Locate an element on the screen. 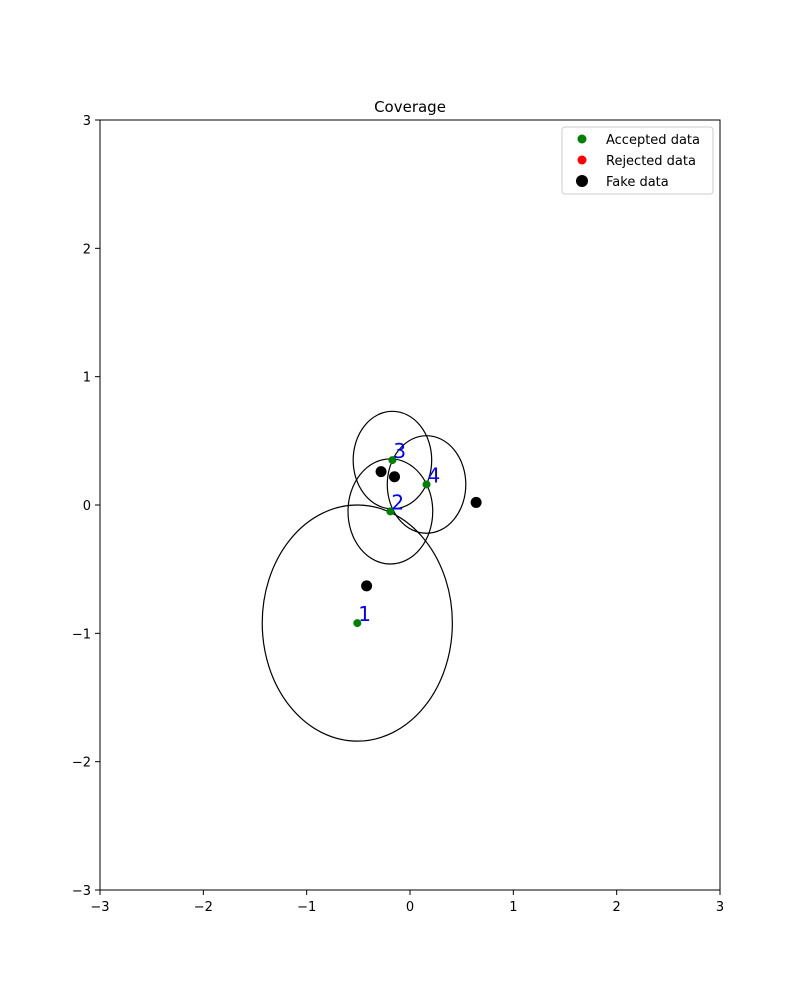 The height and width of the screenshot is (1000, 800). point-label-3: 3 is located at coordinates (399, 451).